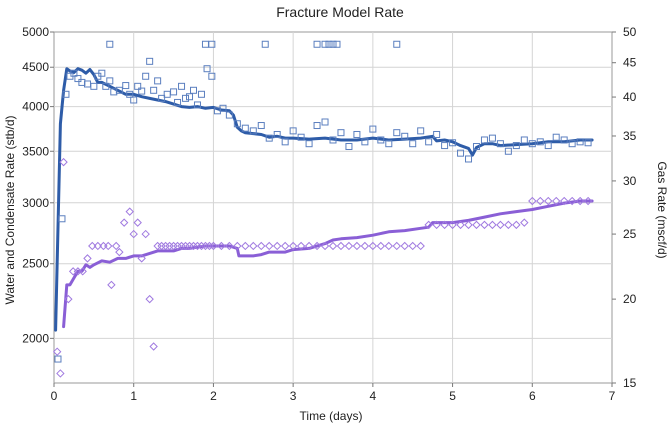 The height and width of the screenshot is (428, 669). I want to click on y2-tick-label: 20, so click(630, 299).